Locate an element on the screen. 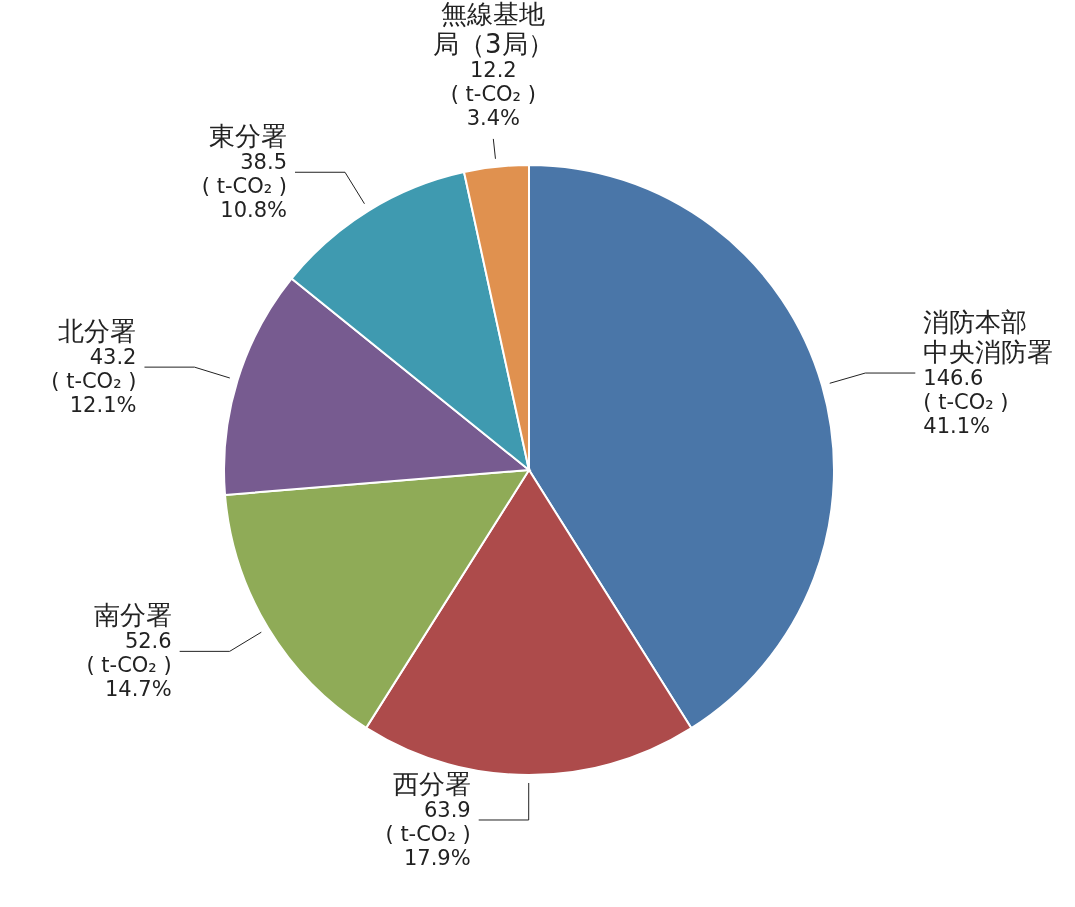 The image size is (1075, 907). data-label: 38.5 ( t-CO₂ ) 10.8% is located at coordinates (244, 186).